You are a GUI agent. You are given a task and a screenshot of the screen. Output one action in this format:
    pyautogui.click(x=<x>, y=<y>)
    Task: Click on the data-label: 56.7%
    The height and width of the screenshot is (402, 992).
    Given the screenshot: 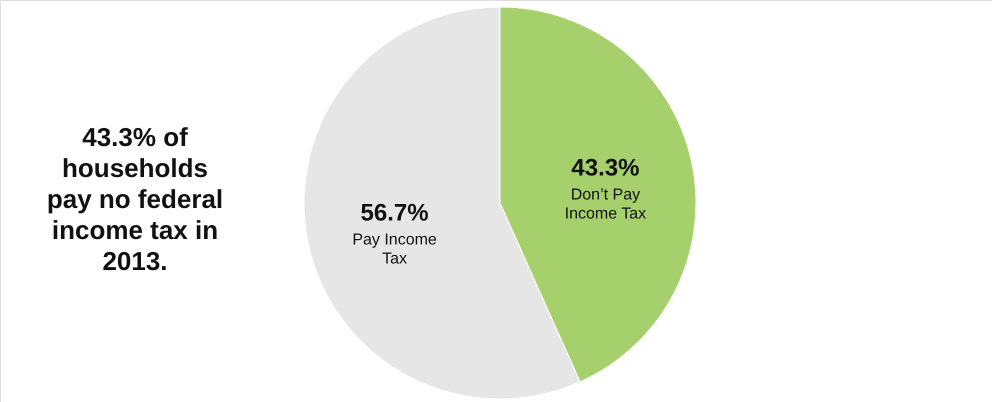 What is the action you would take?
    pyautogui.click(x=394, y=213)
    